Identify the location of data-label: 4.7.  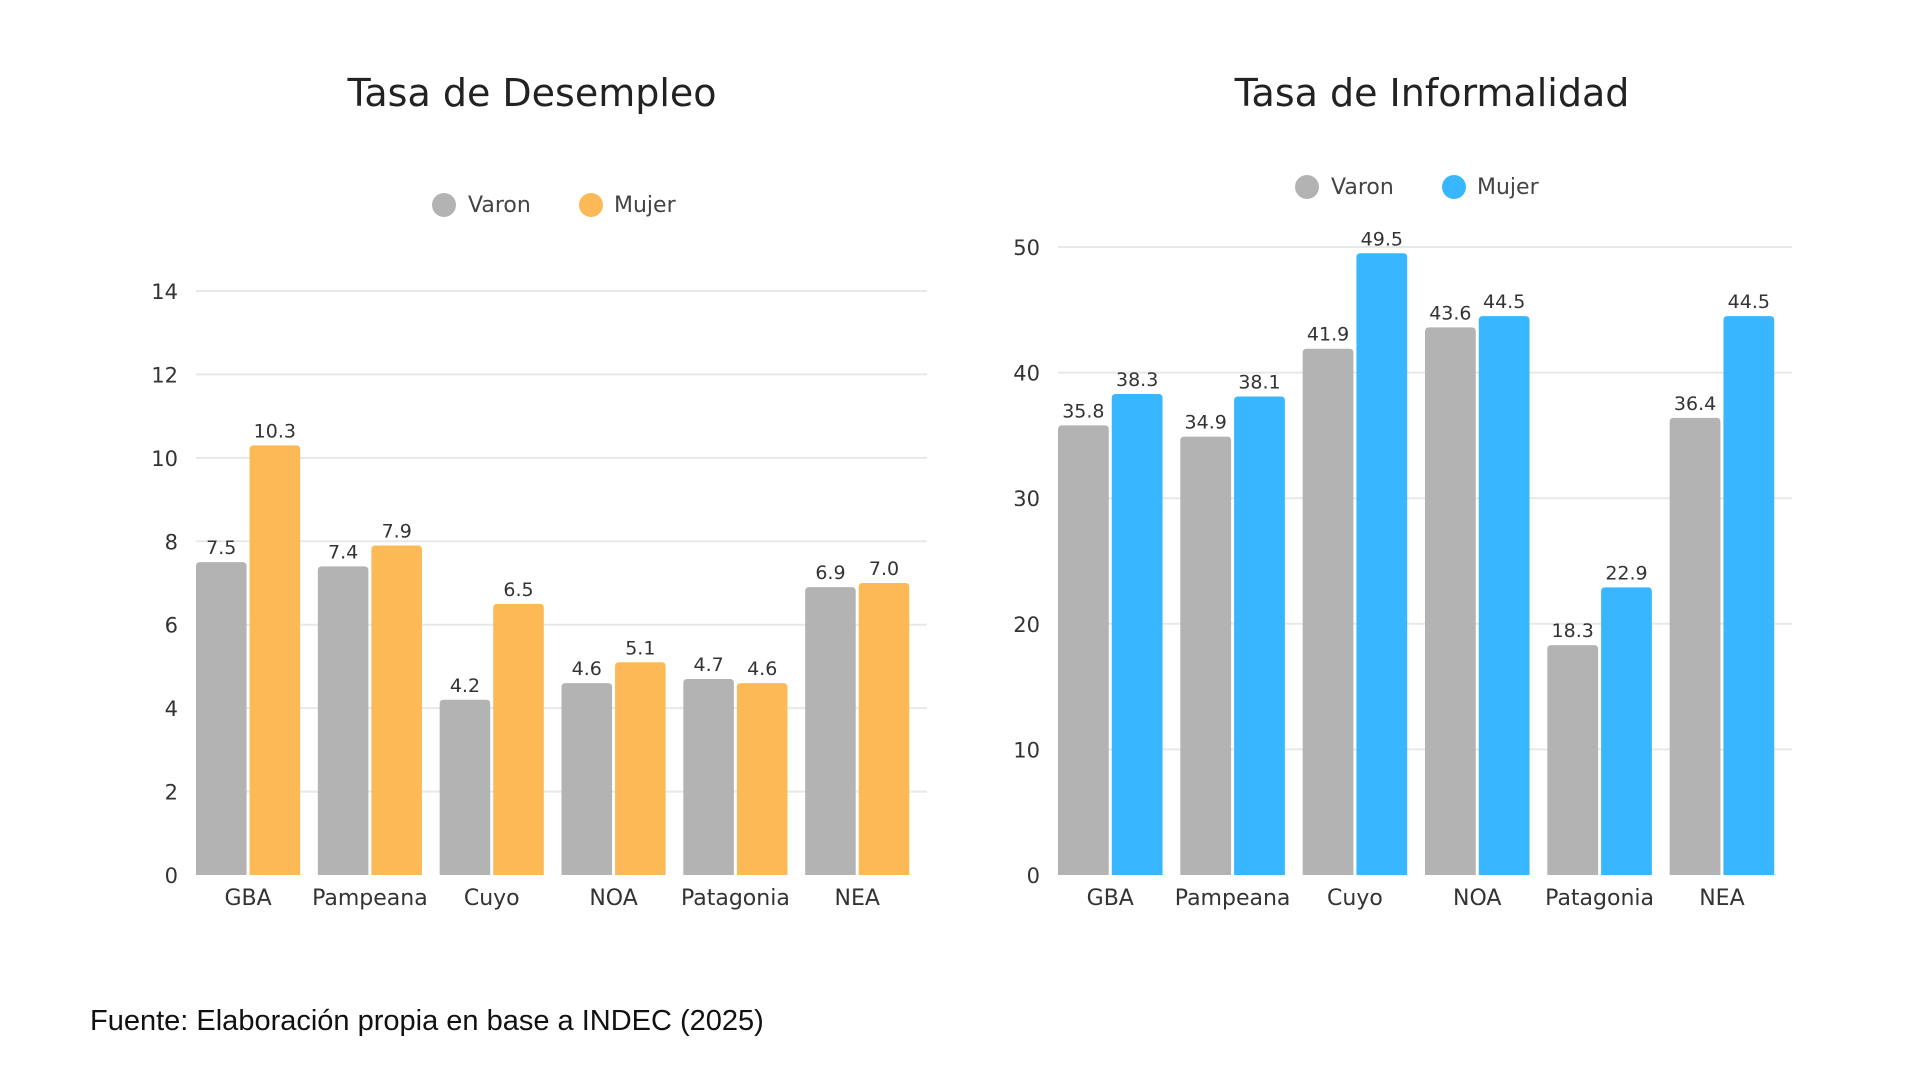
(709, 665).